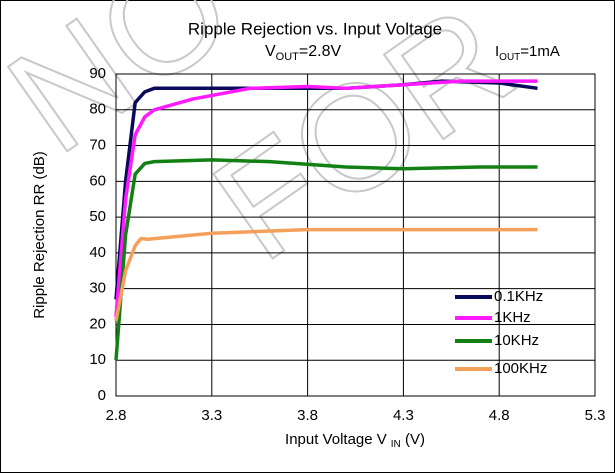 This screenshot has width=615, height=473. Describe the element at coordinates (540, 51) in the screenshot. I see `annotation-rest: =1mA` at that location.